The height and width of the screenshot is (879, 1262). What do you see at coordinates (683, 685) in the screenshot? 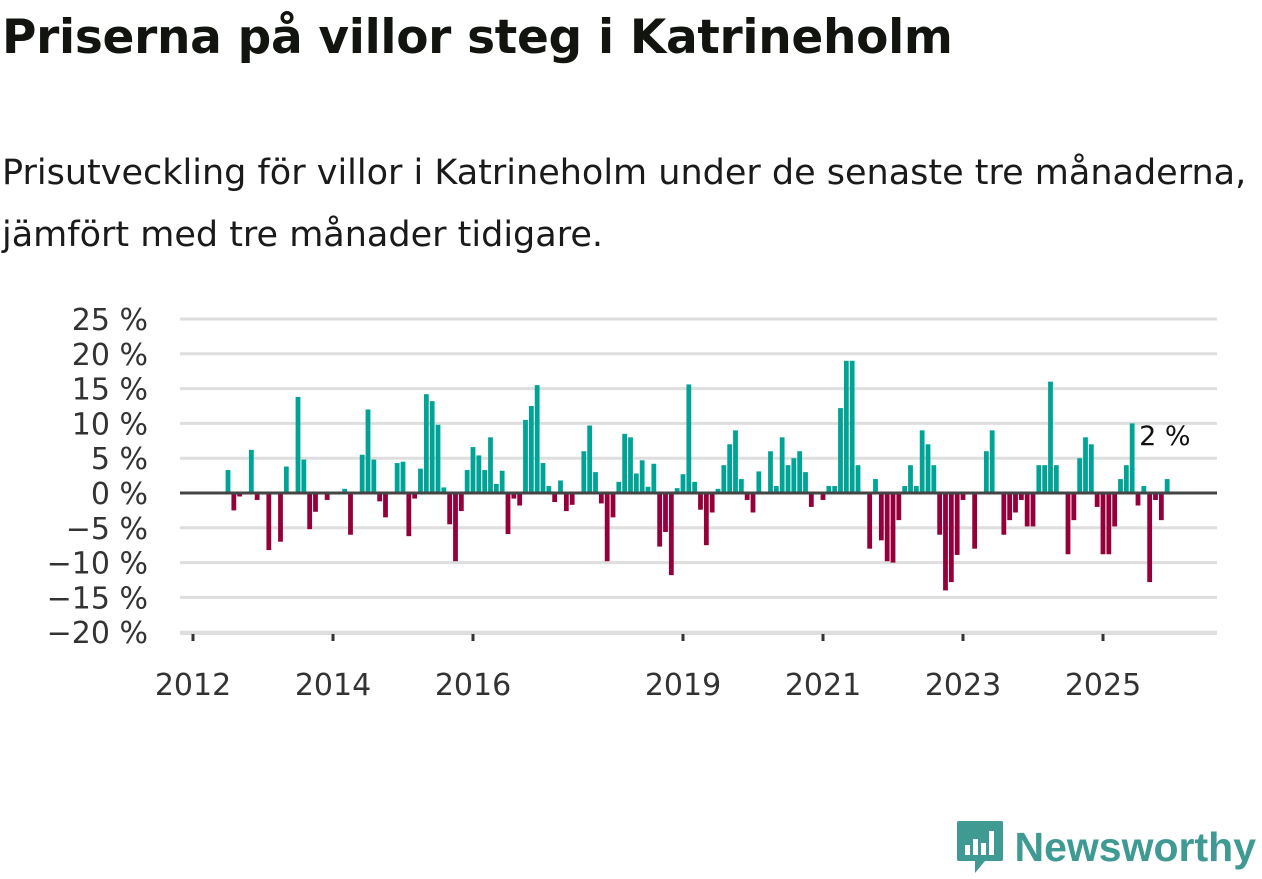
I see `x-tick-label: 2019` at bounding box center [683, 685].